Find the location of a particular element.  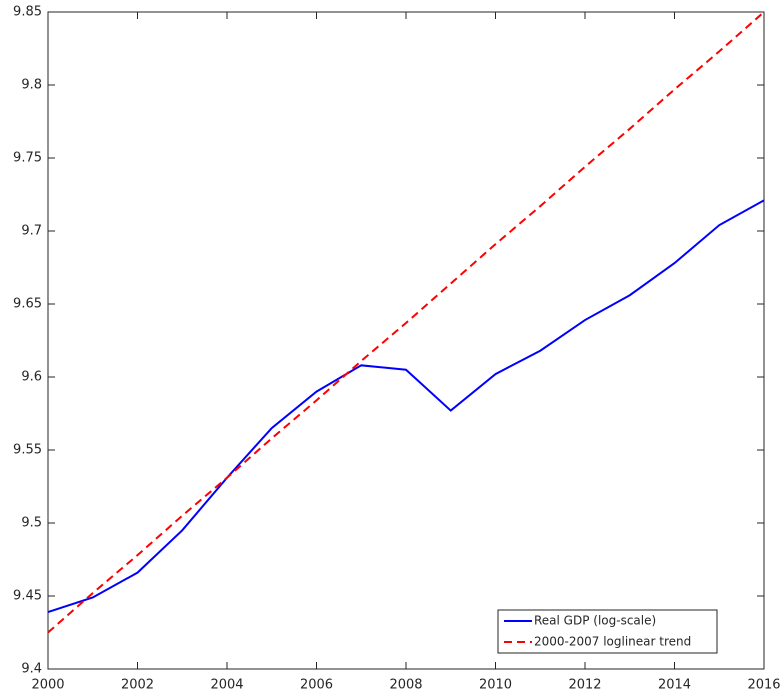

legend-label: Real GDP (log-scale) is located at coordinates (595, 621).